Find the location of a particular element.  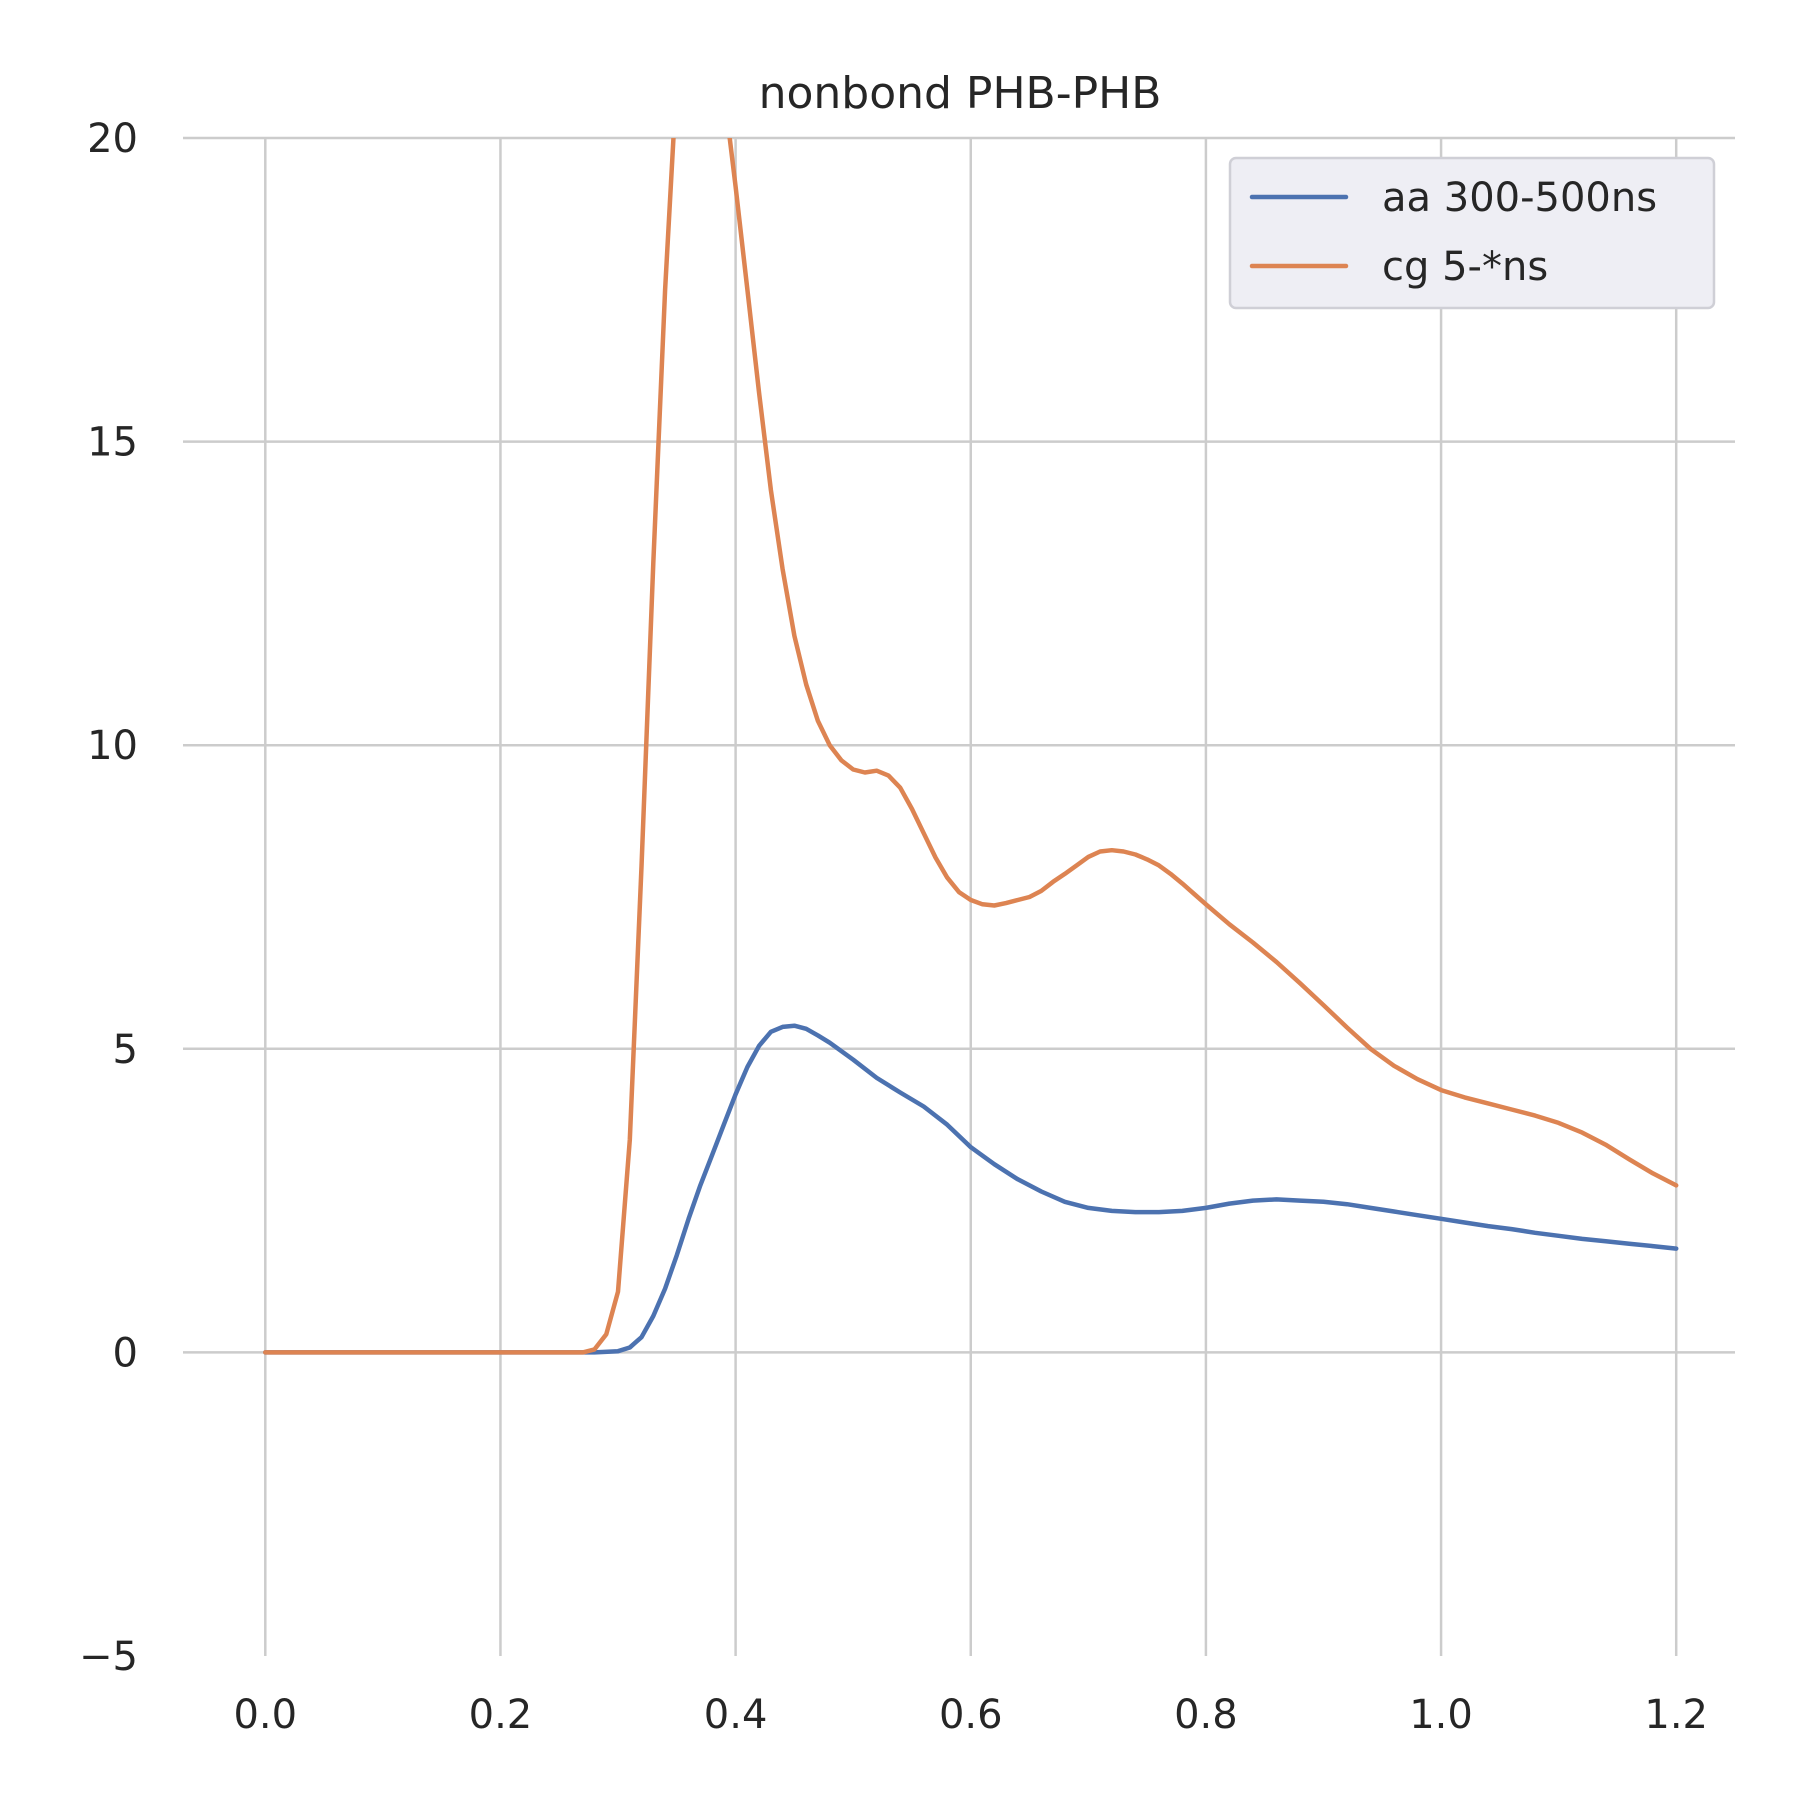

chart-title: nonbond PHB-PHB is located at coordinates (960, 93).